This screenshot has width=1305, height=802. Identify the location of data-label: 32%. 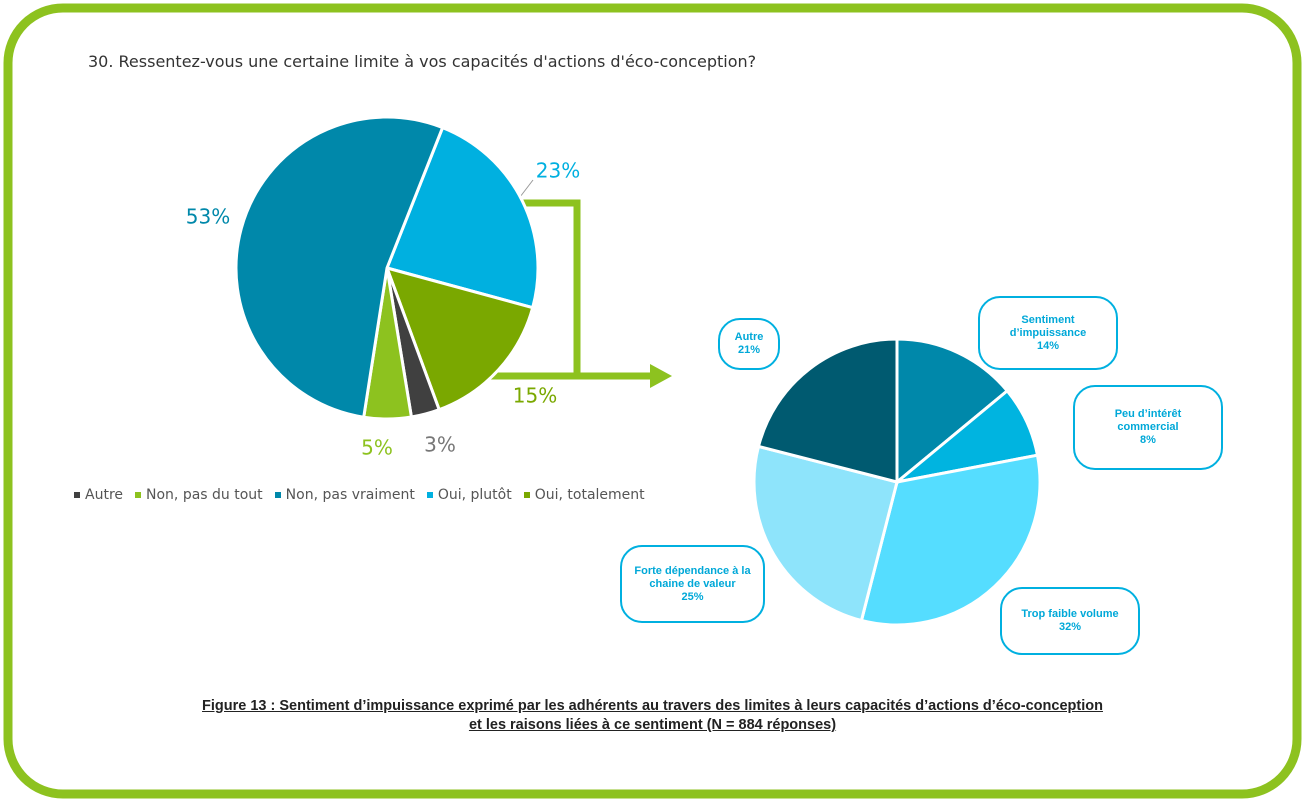
(1070, 627).